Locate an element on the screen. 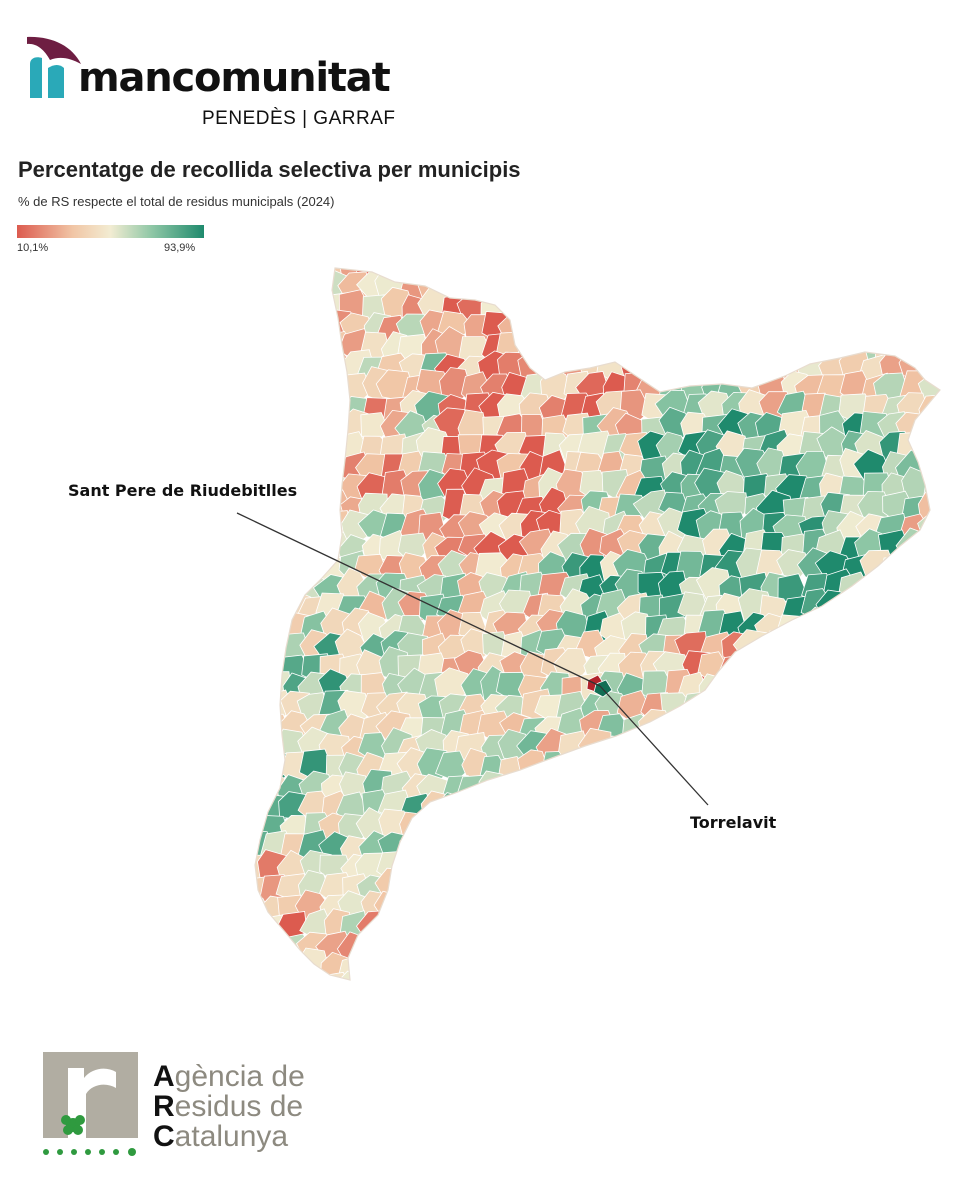 The width and height of the screenshot is (960, 1200). callout-line-torrelavit is located at coordinates (654, 745).